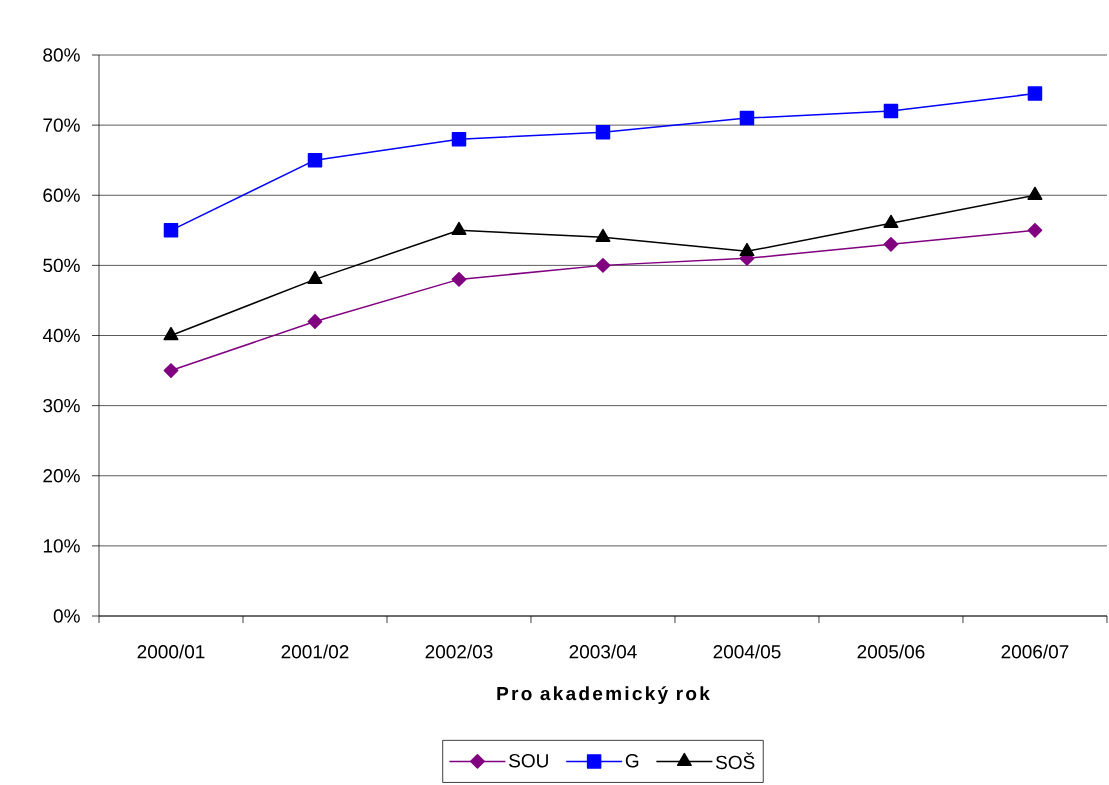  What do you see at coordinates (61, 476) in the screenshot?
I see `y-tick-label: 20%` at bounding box center [61, 476].